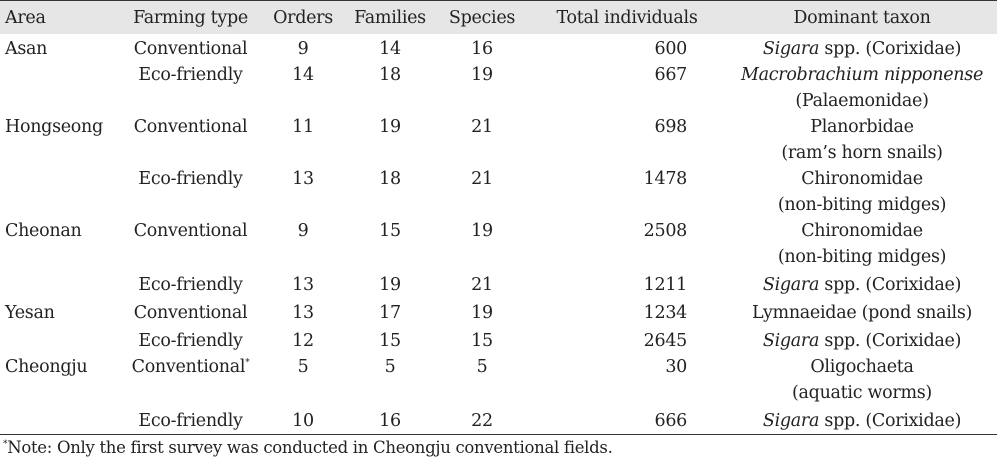  I want to click on cell-species: 22, so click(482, 420).